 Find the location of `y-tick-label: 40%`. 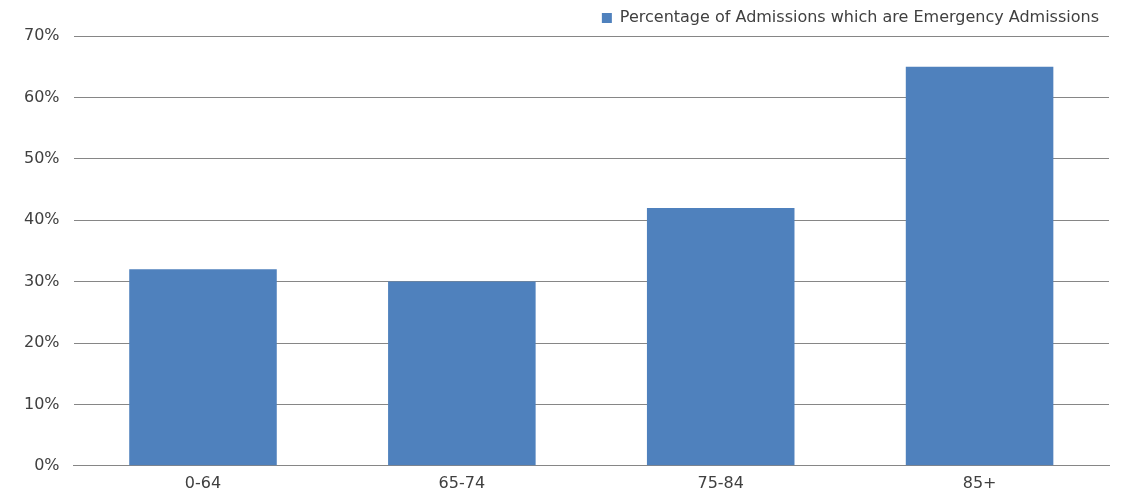

y-tick-label: 40% is located at coordinates (42, 219).